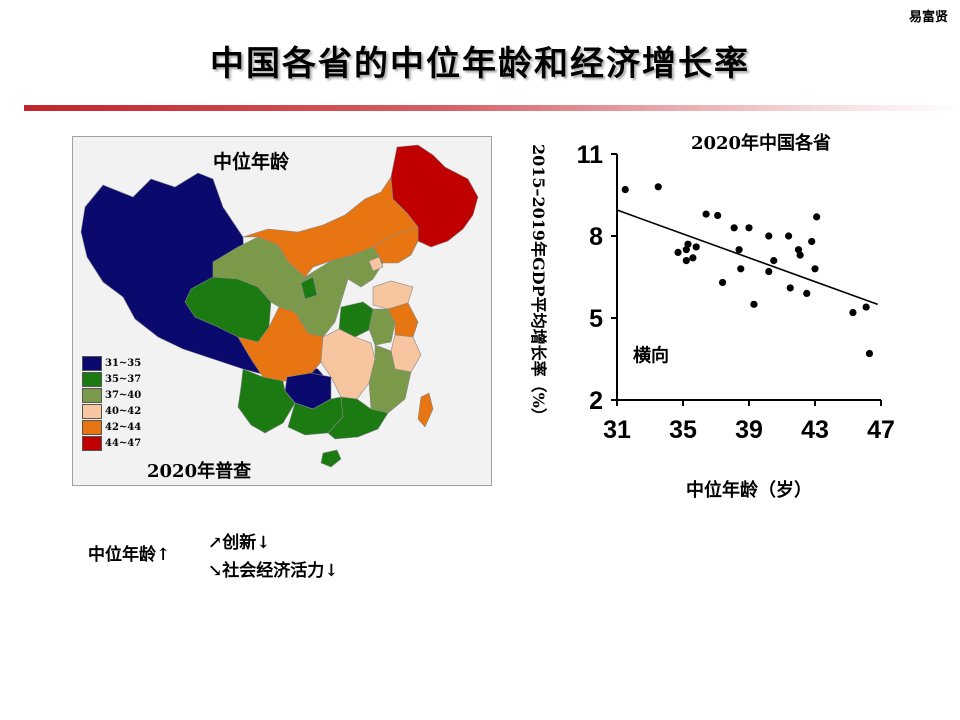  What do you see at coordinates (123, 427) in the screenshot?
I see `legend-label: 42~44` at bounding box center [123, 427].